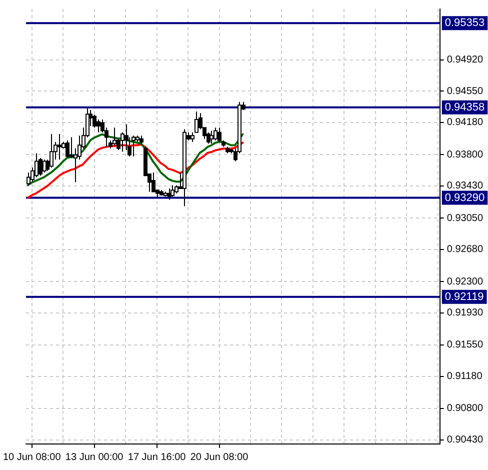 This screenshot has width=488, height=470. Describe the element at coordinates (94, 457) in the screenshot. I see `x-tick-label: 13 Jun 00:00` at that location.